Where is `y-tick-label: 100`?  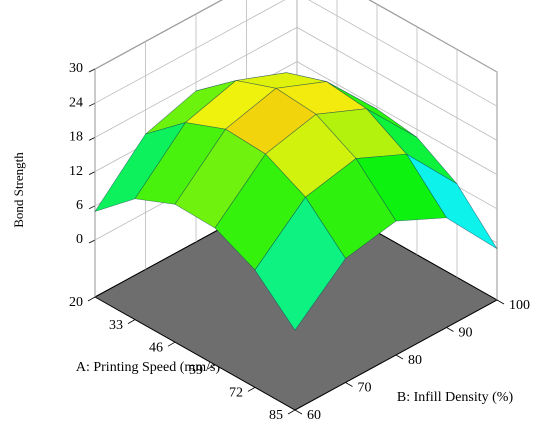
y-tick-label: 100 is located at coordinates (519, 305).